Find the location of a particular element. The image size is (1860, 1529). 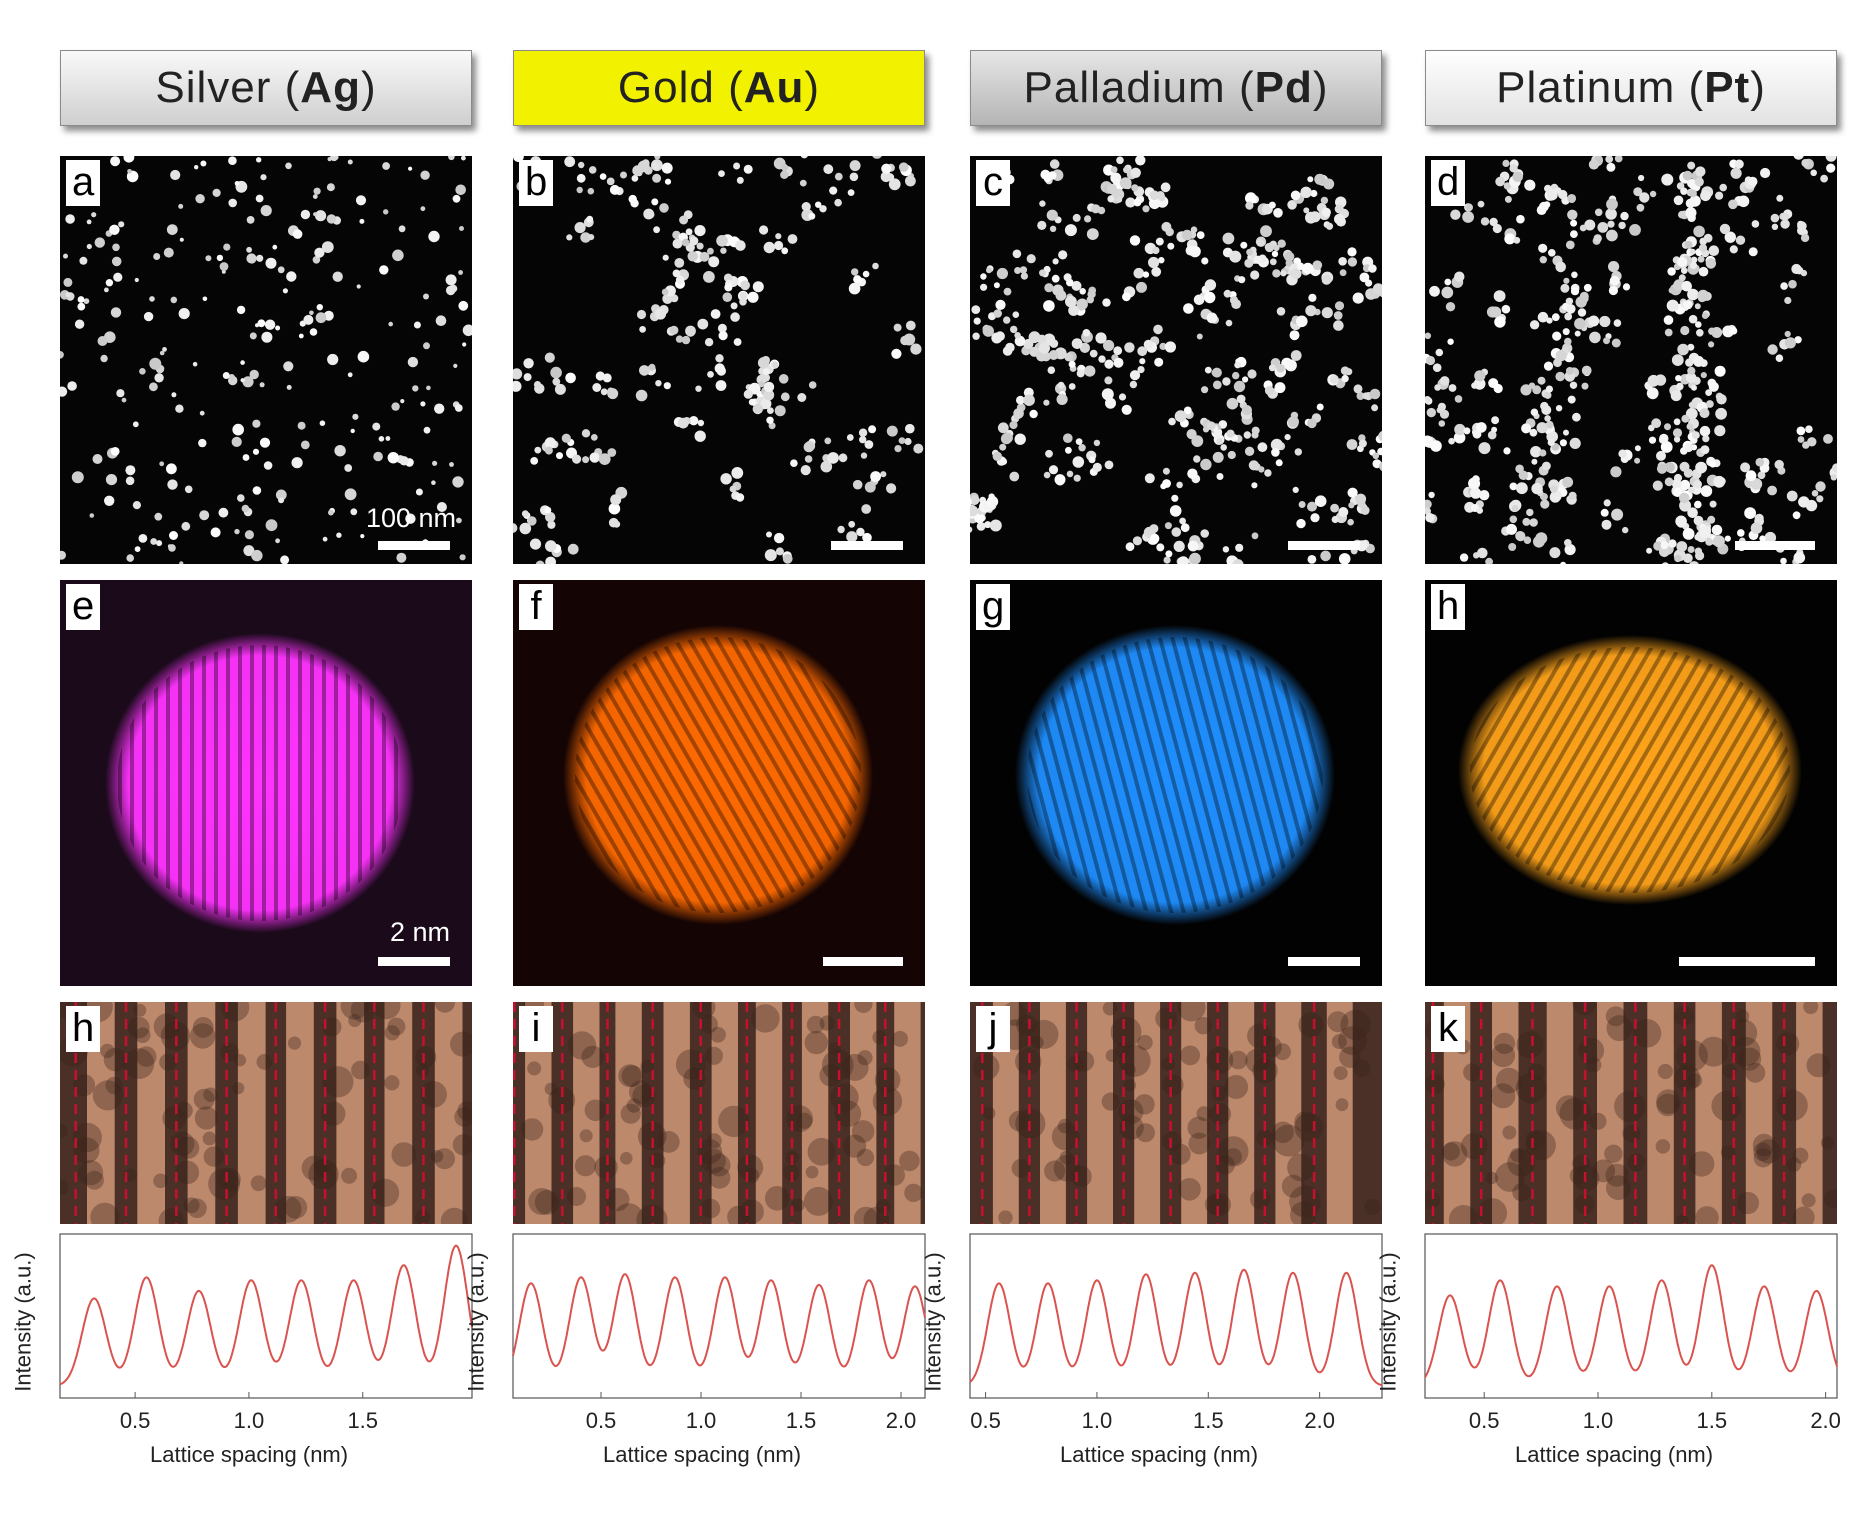

scale-bar-label: 100 nm is located at coordinates (410, 518).